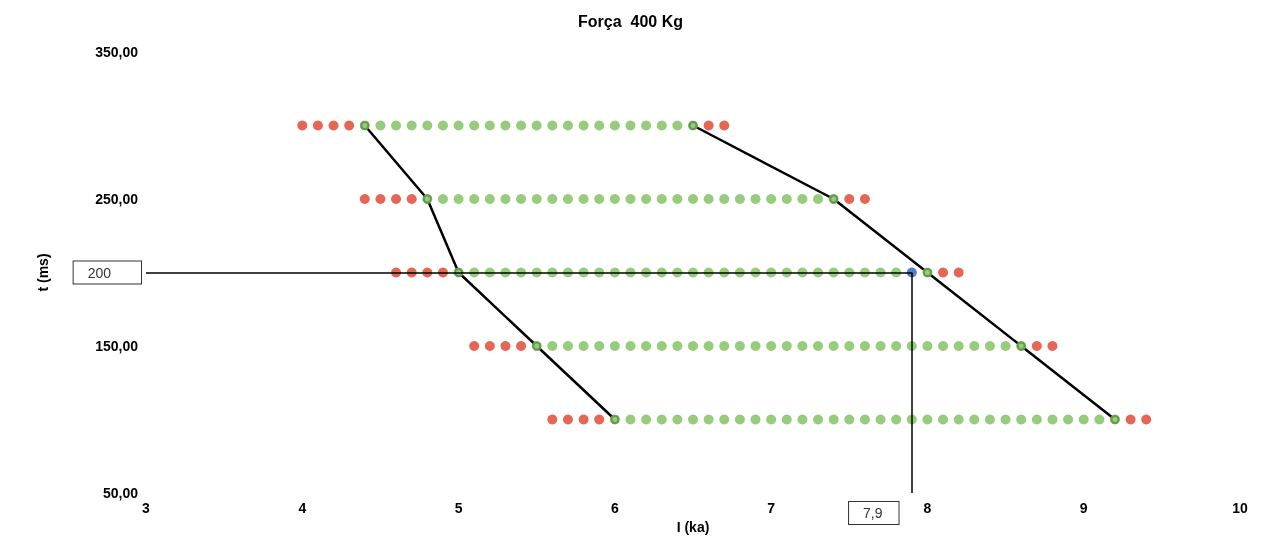  I want to click on x-tick-label: 10, so click(1240, 508).